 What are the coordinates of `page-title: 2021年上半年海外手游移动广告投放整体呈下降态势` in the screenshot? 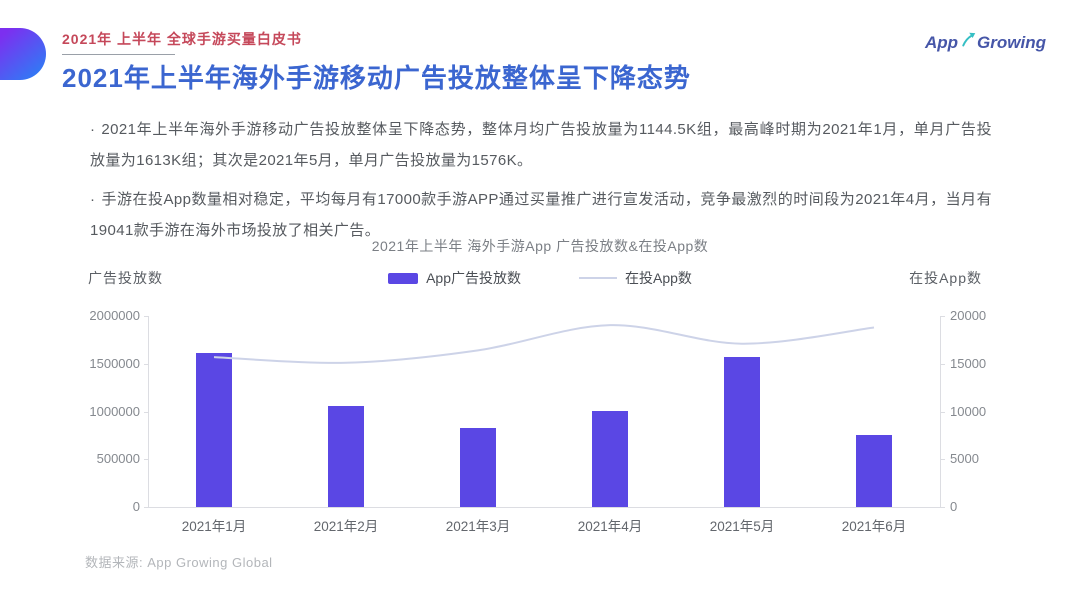 It's located at (376, 78).